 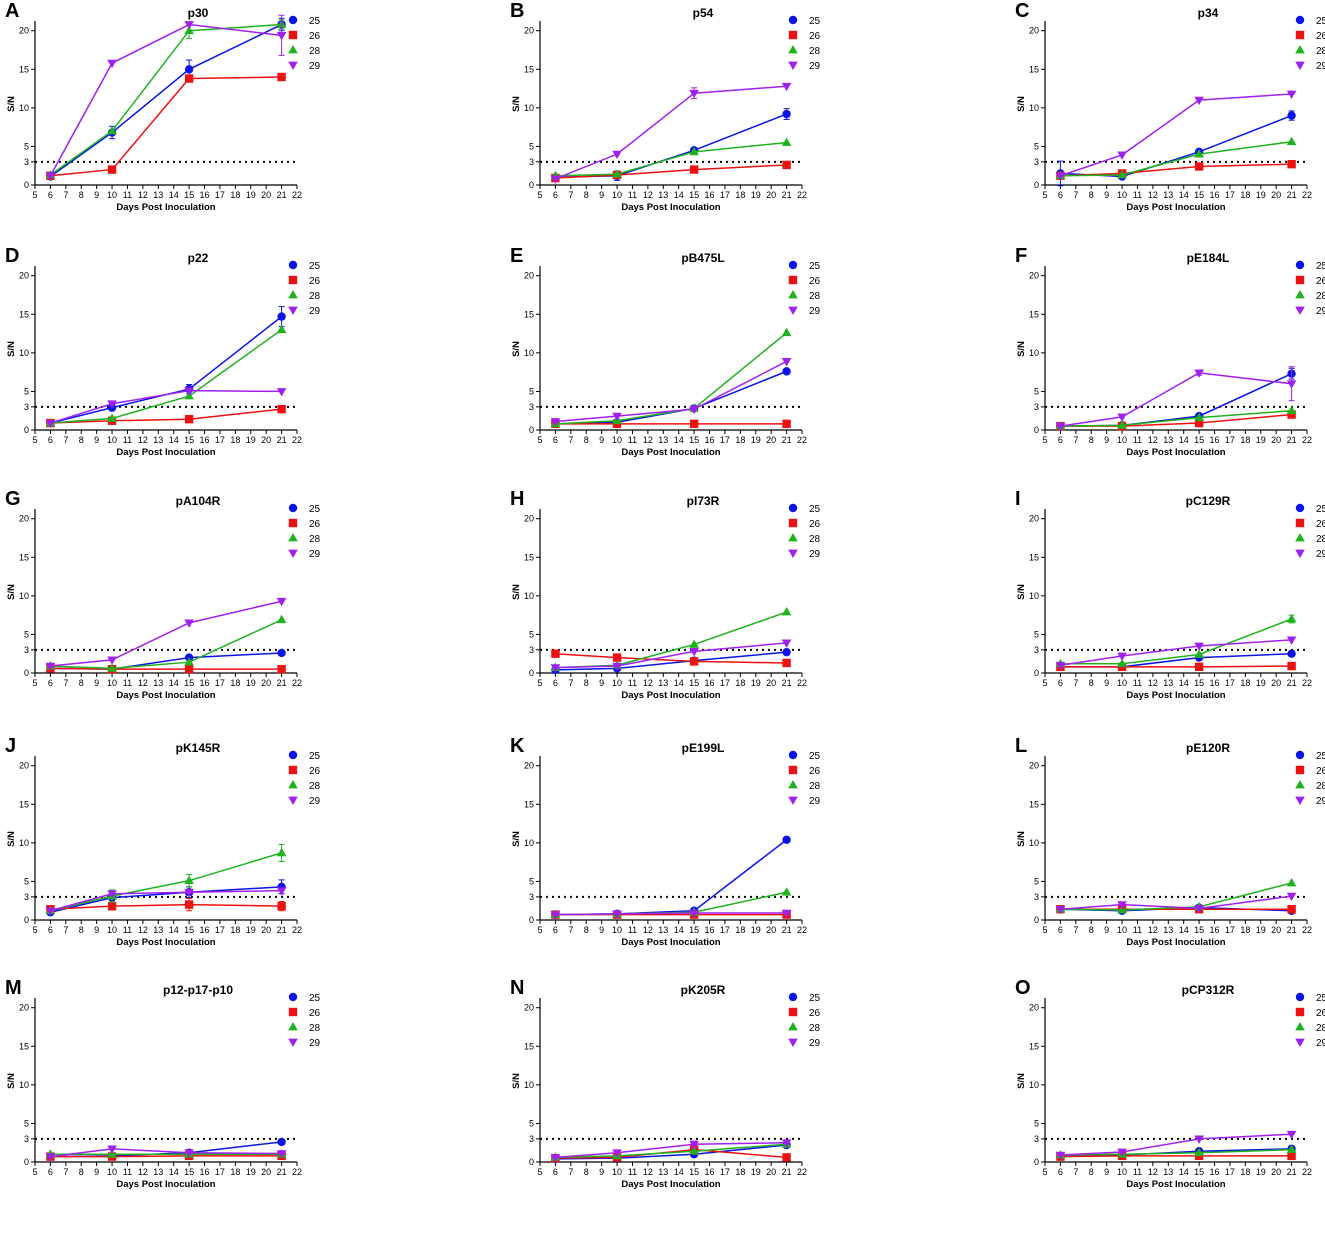 What do you see at coordinates (740, 195) in the screenshot?
I see `x-tick-label: 18` at bounding box center [740, 195].